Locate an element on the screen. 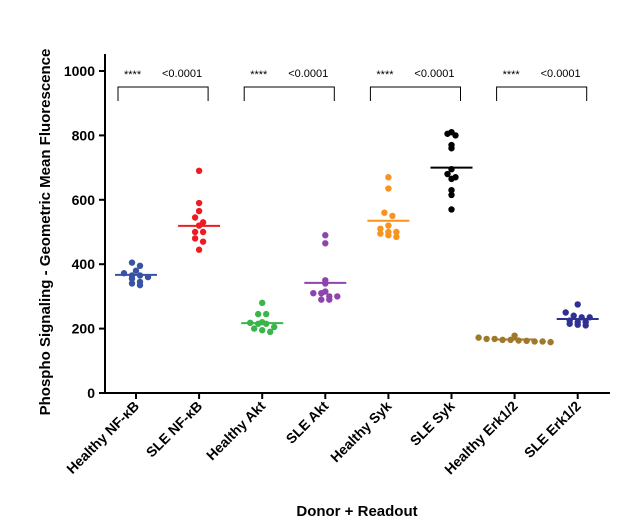  y-tick-label: 1000 is located at coordinates (79, 71).